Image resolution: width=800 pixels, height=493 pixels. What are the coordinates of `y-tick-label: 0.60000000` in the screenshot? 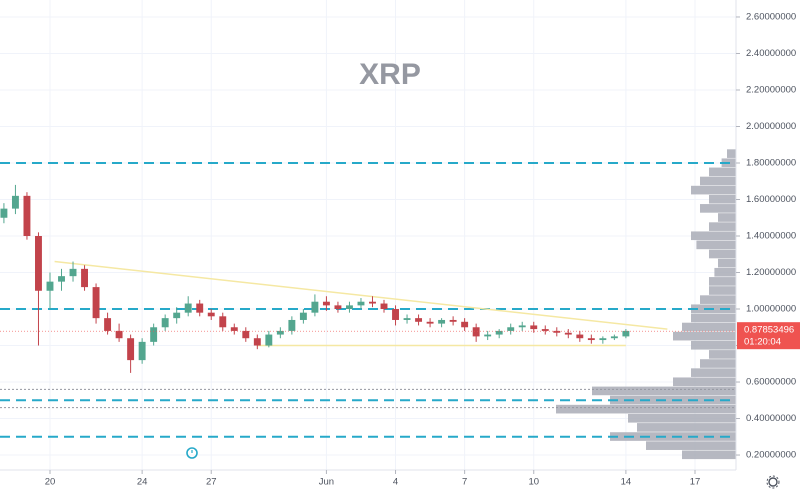 It's located at (771, 382).